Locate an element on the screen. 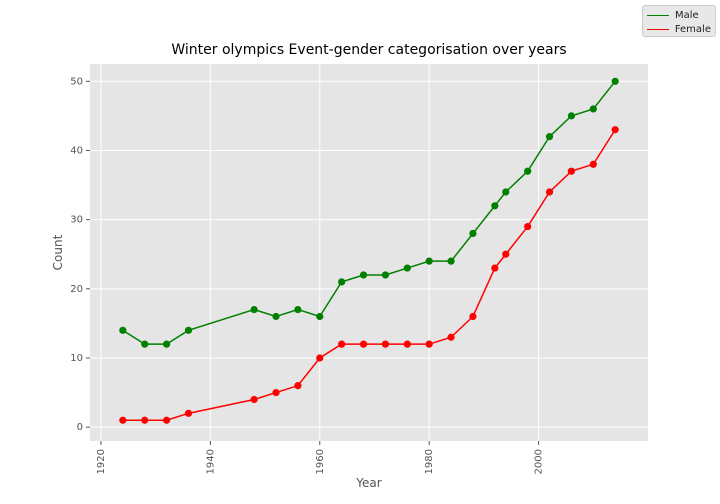 The width and height of the screenshot is (720, 504). y-tick-label: 10 is located at coordinates (76, 358).